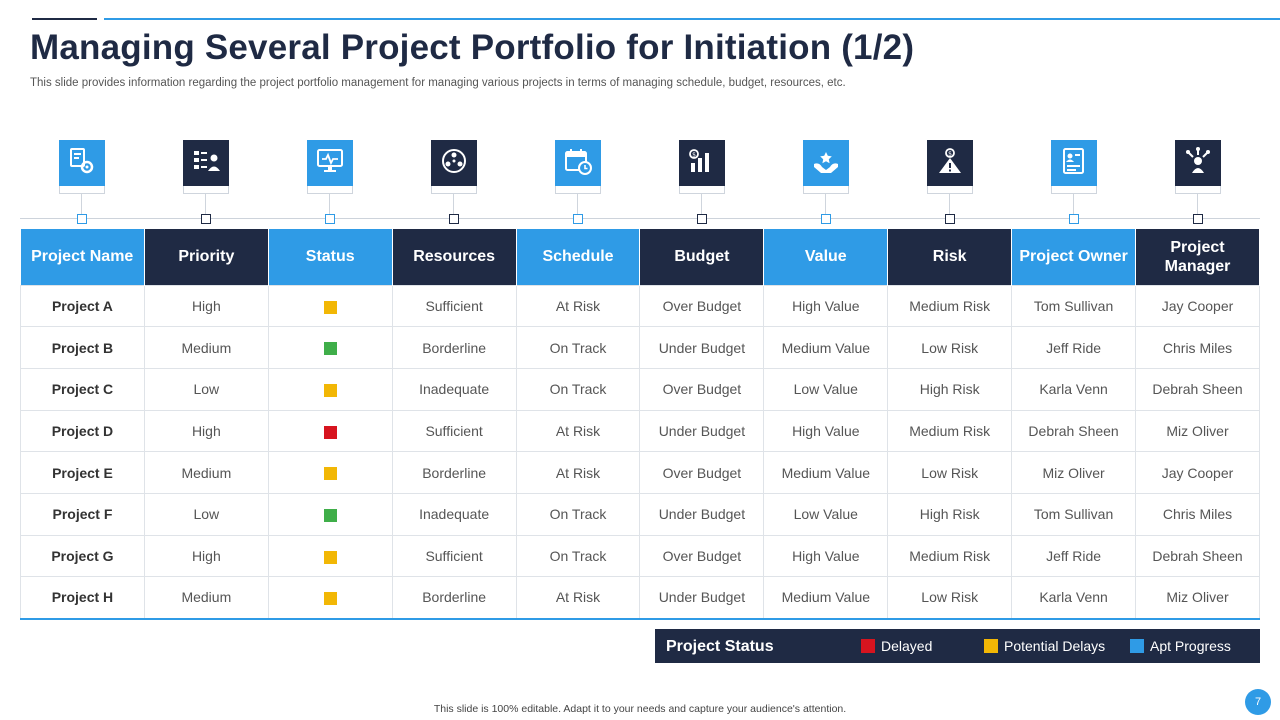 The width and height of the screenshot is (1280, 720). I want to click on accent-line-blue, so click(692, 19).